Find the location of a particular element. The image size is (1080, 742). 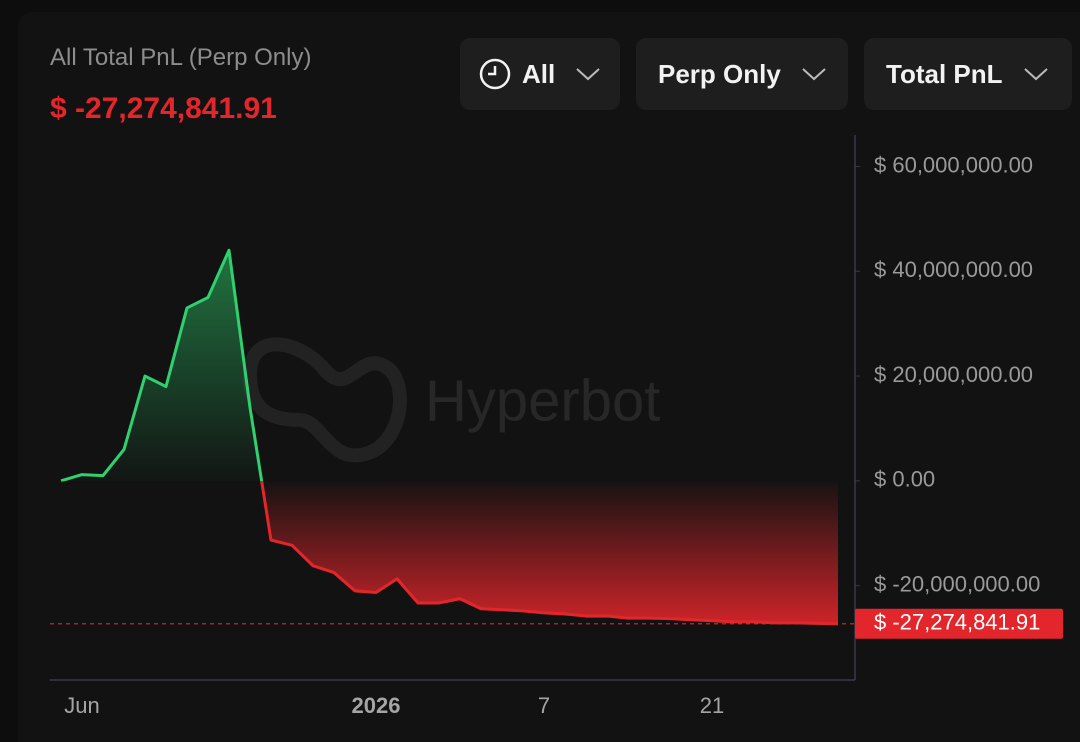

title: All Total PnL (Perp Only) is located at coordinates (181, 57).